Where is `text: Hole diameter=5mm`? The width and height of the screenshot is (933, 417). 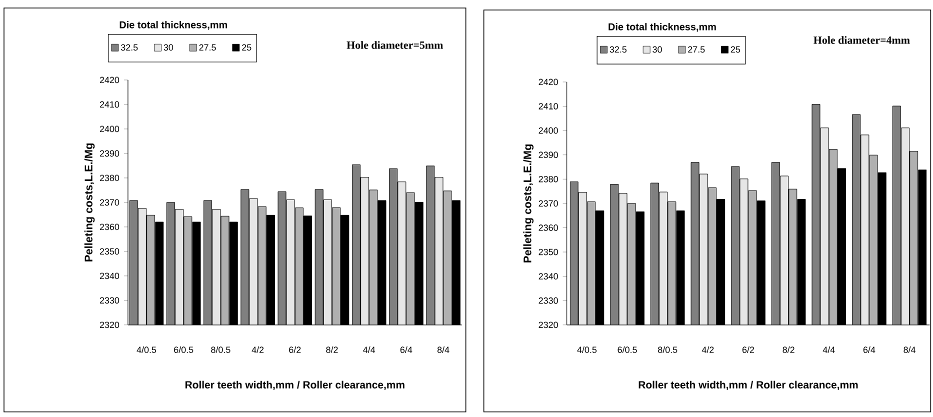
text: Hole diameter=5mm is located at coordinates (394, 45).